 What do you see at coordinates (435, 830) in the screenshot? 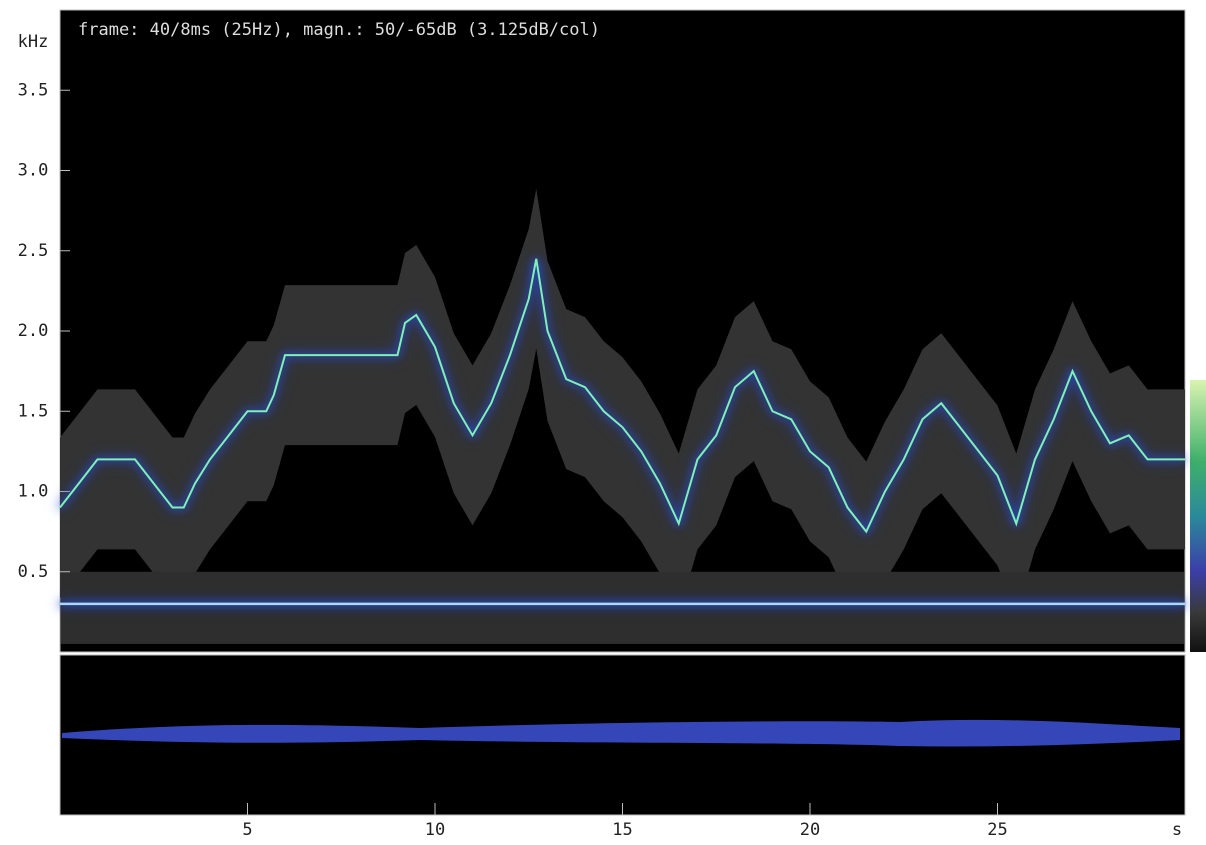
I see `x-tick-label: 10` at bounding box center [435, 830].